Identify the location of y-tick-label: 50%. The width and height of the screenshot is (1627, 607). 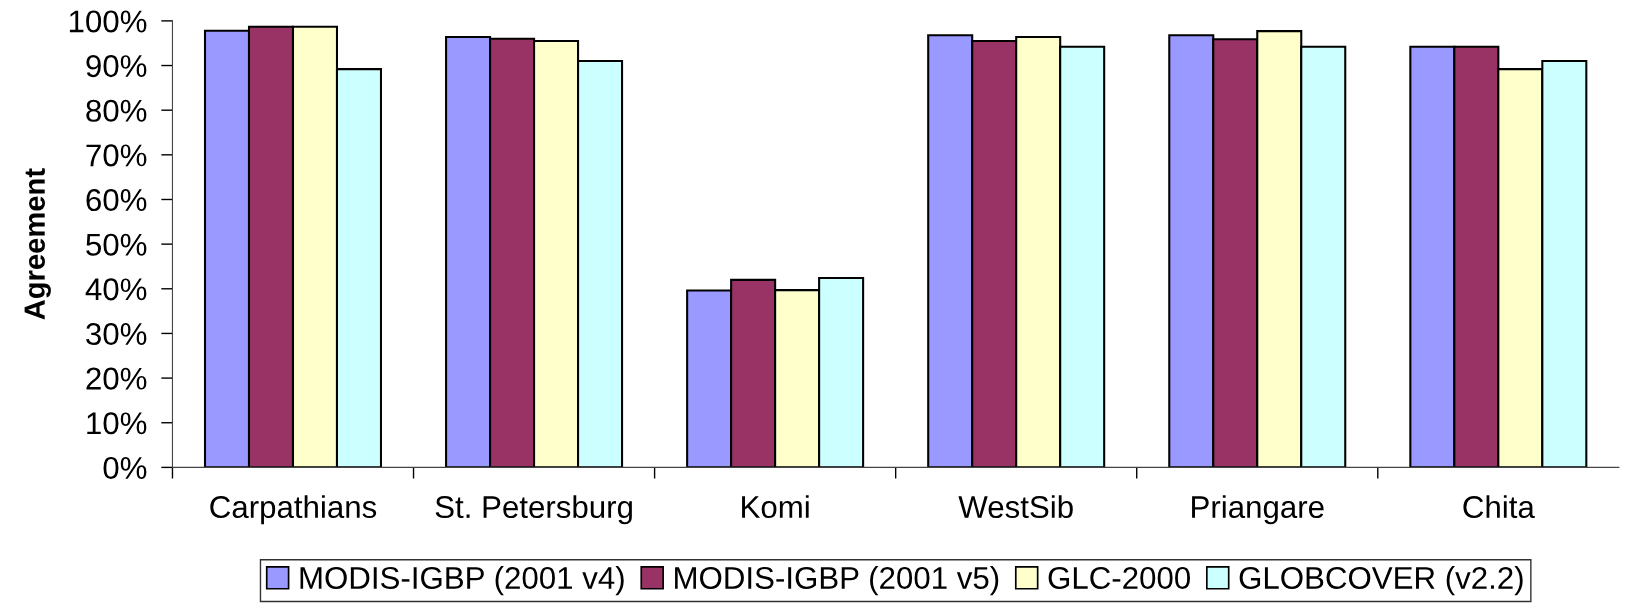
(116, 244).